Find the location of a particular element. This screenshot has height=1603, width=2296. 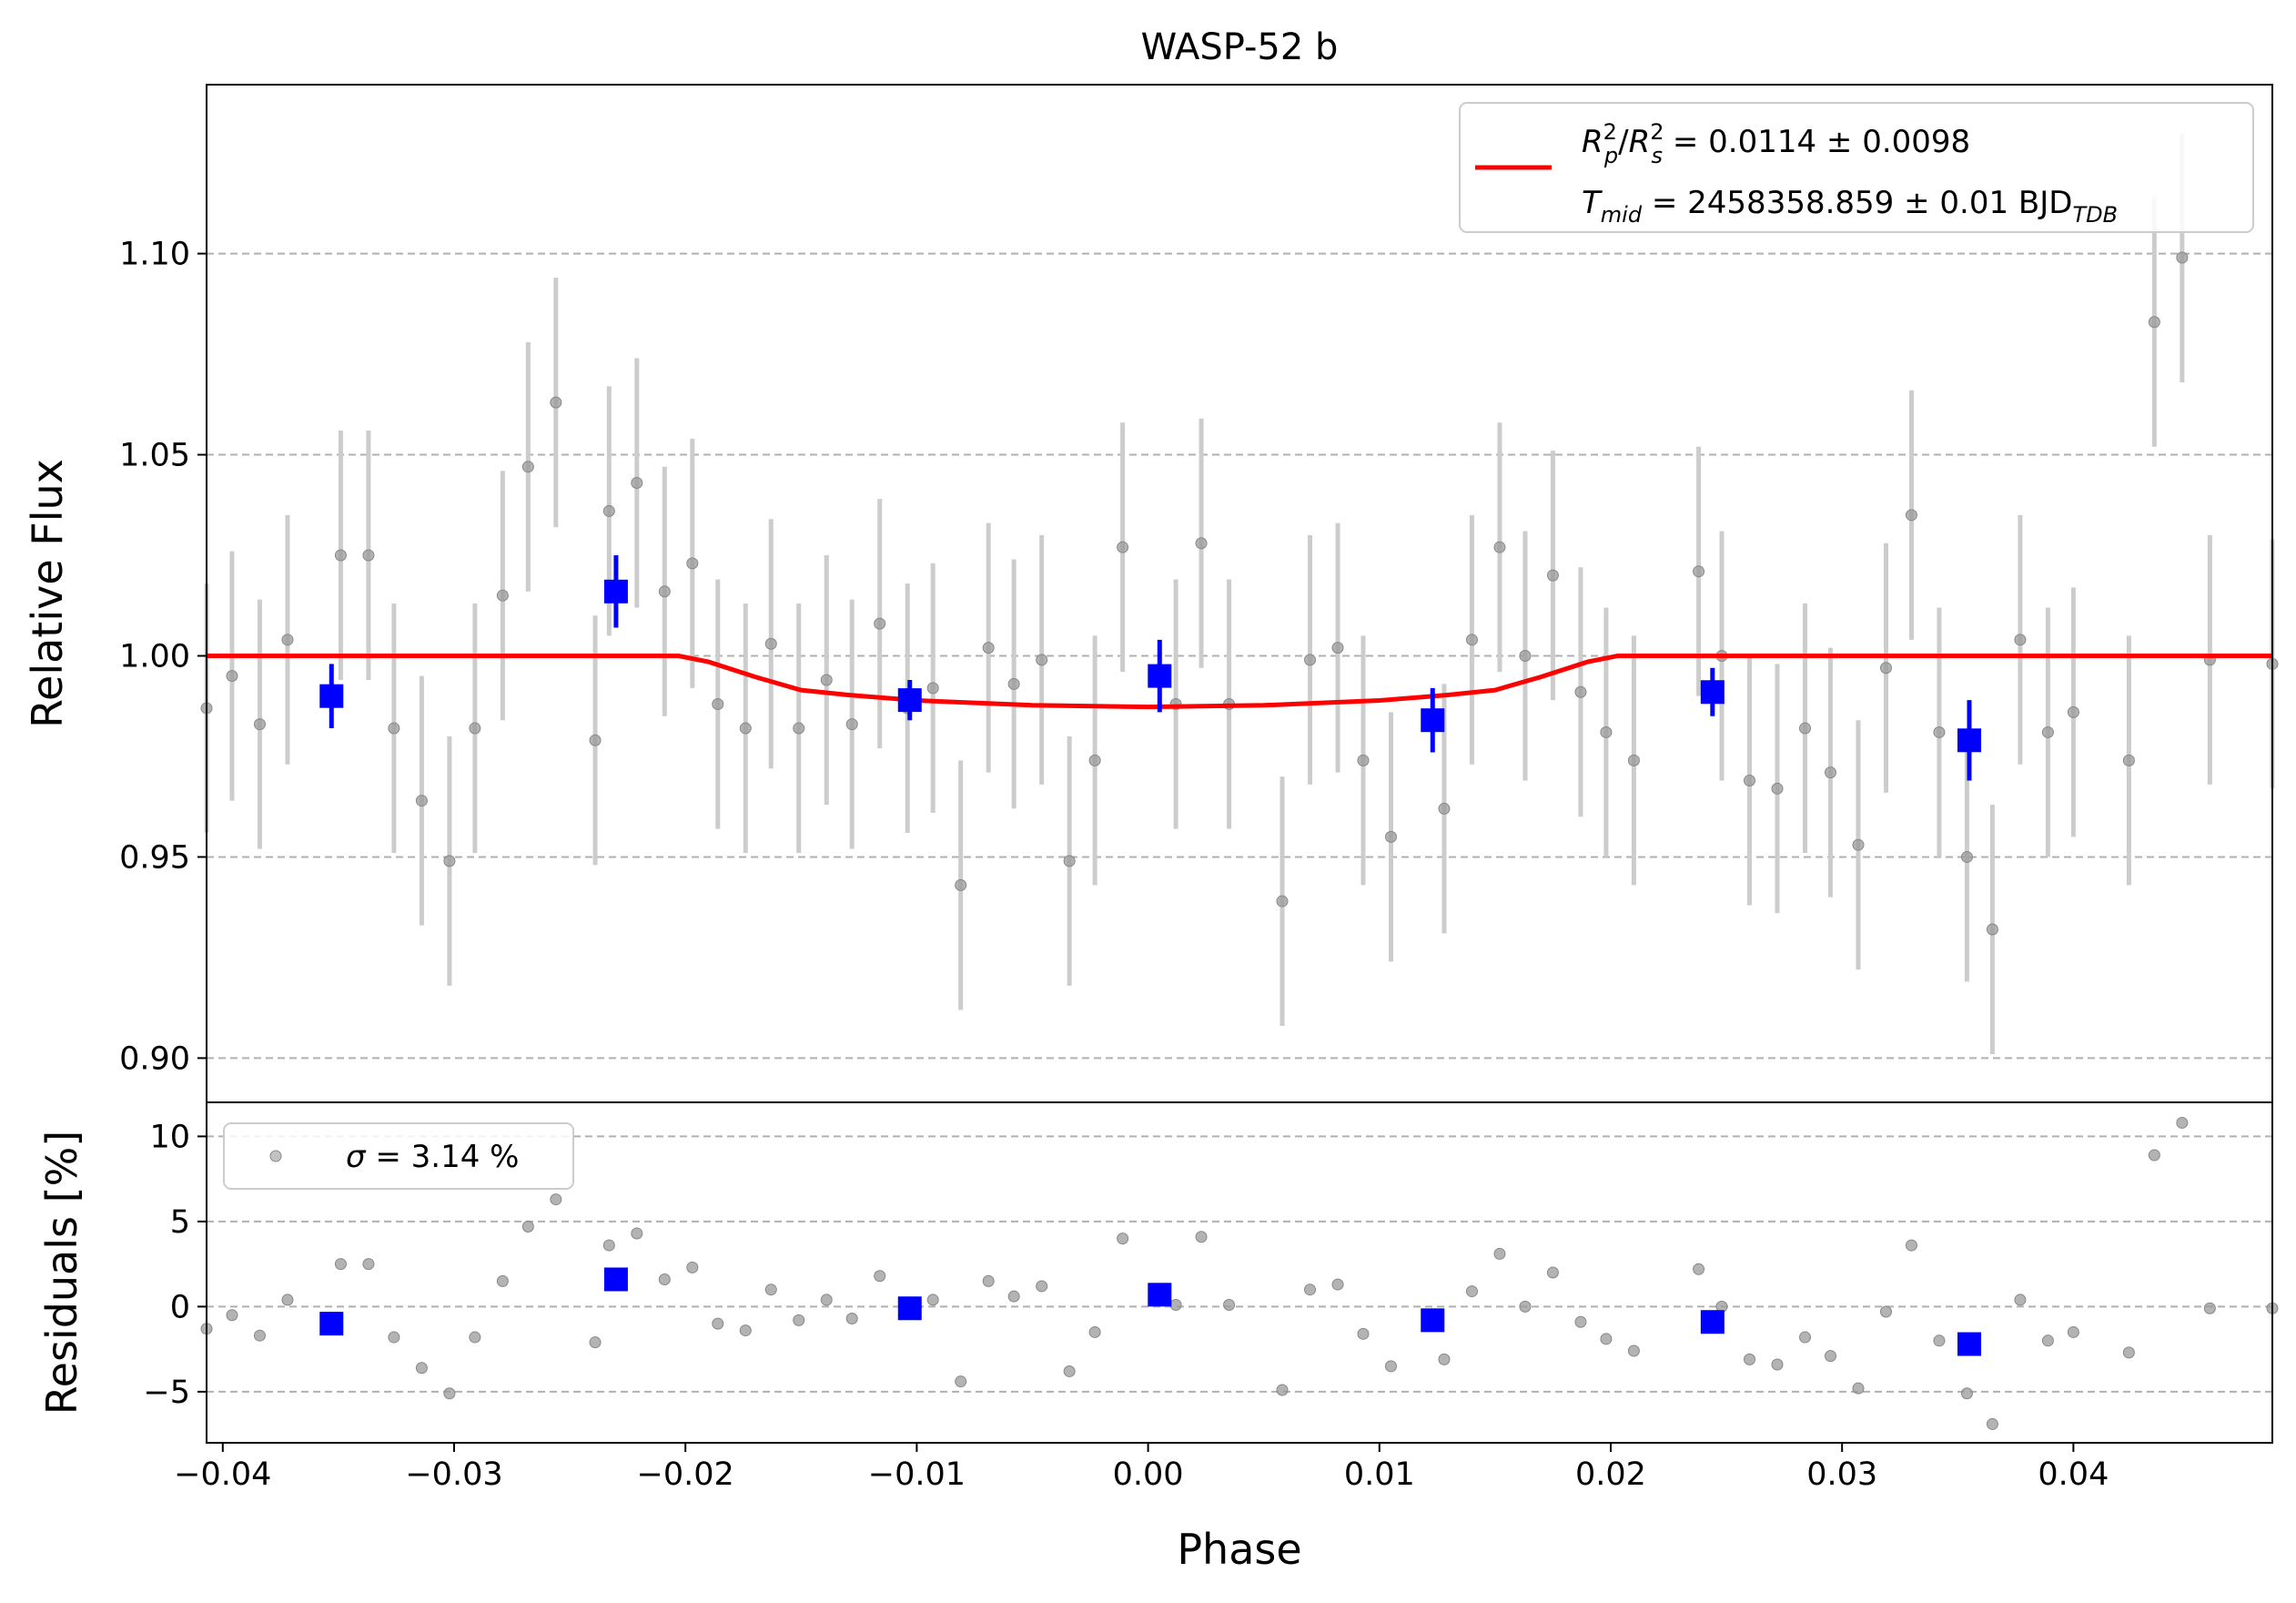

x-tick-label: 0.00 is located at coordinates (1149, 1474).